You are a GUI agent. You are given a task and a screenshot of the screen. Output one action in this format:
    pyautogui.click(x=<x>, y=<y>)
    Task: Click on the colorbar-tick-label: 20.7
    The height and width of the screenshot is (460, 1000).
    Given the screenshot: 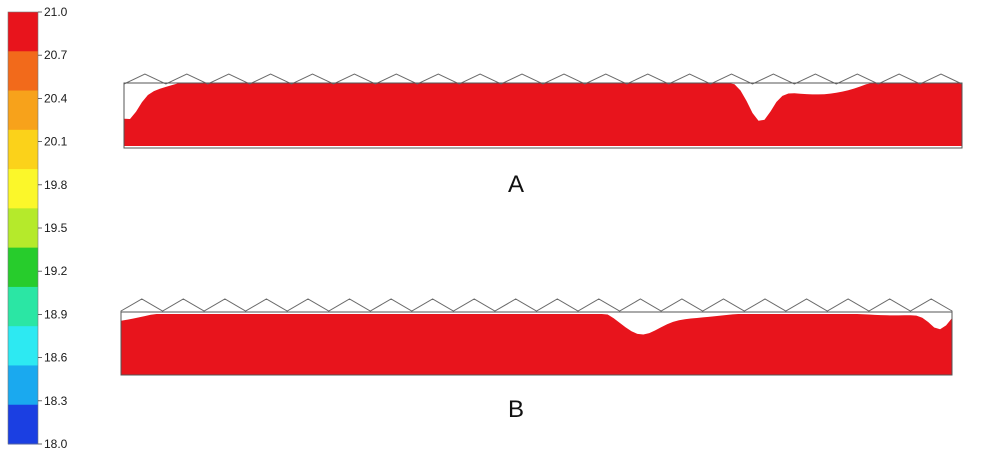 What is the action you would take?
    pyautogui.click(x=56, y=55)
    